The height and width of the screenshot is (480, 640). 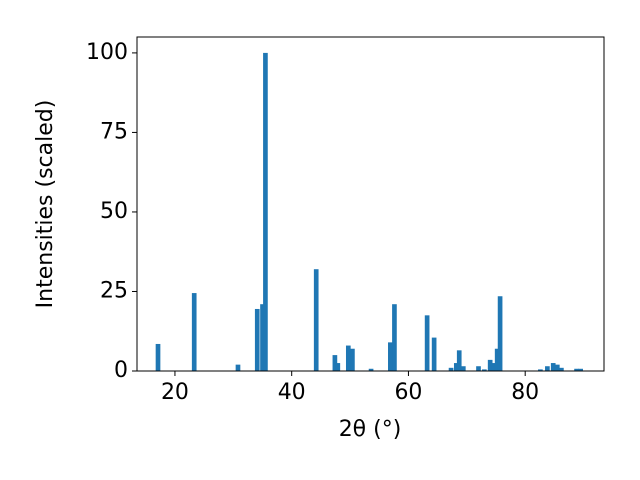 I want to click on x-tick-label: 40, so click(x=292, y=392).